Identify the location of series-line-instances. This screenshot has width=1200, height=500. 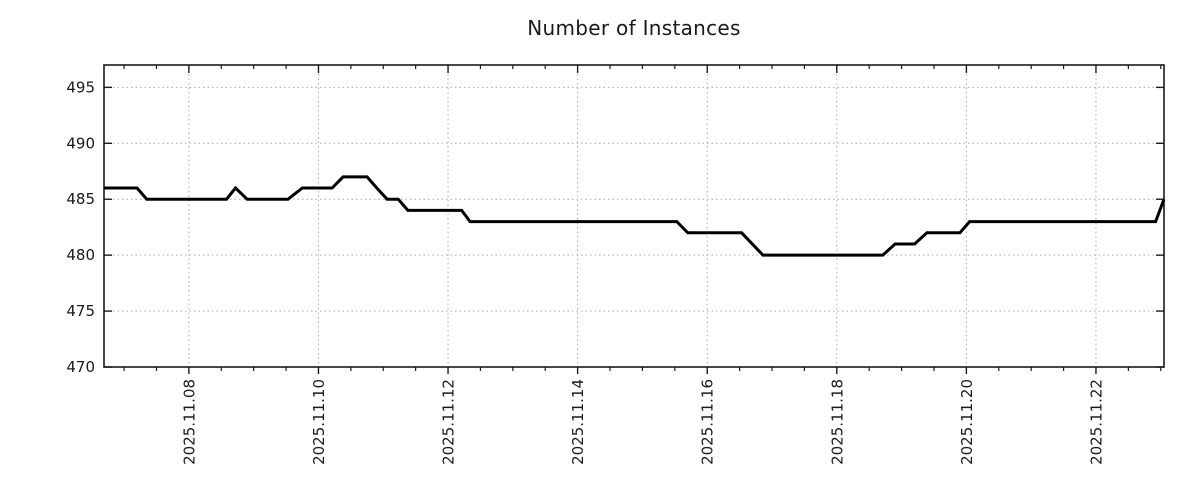
(635, 216).